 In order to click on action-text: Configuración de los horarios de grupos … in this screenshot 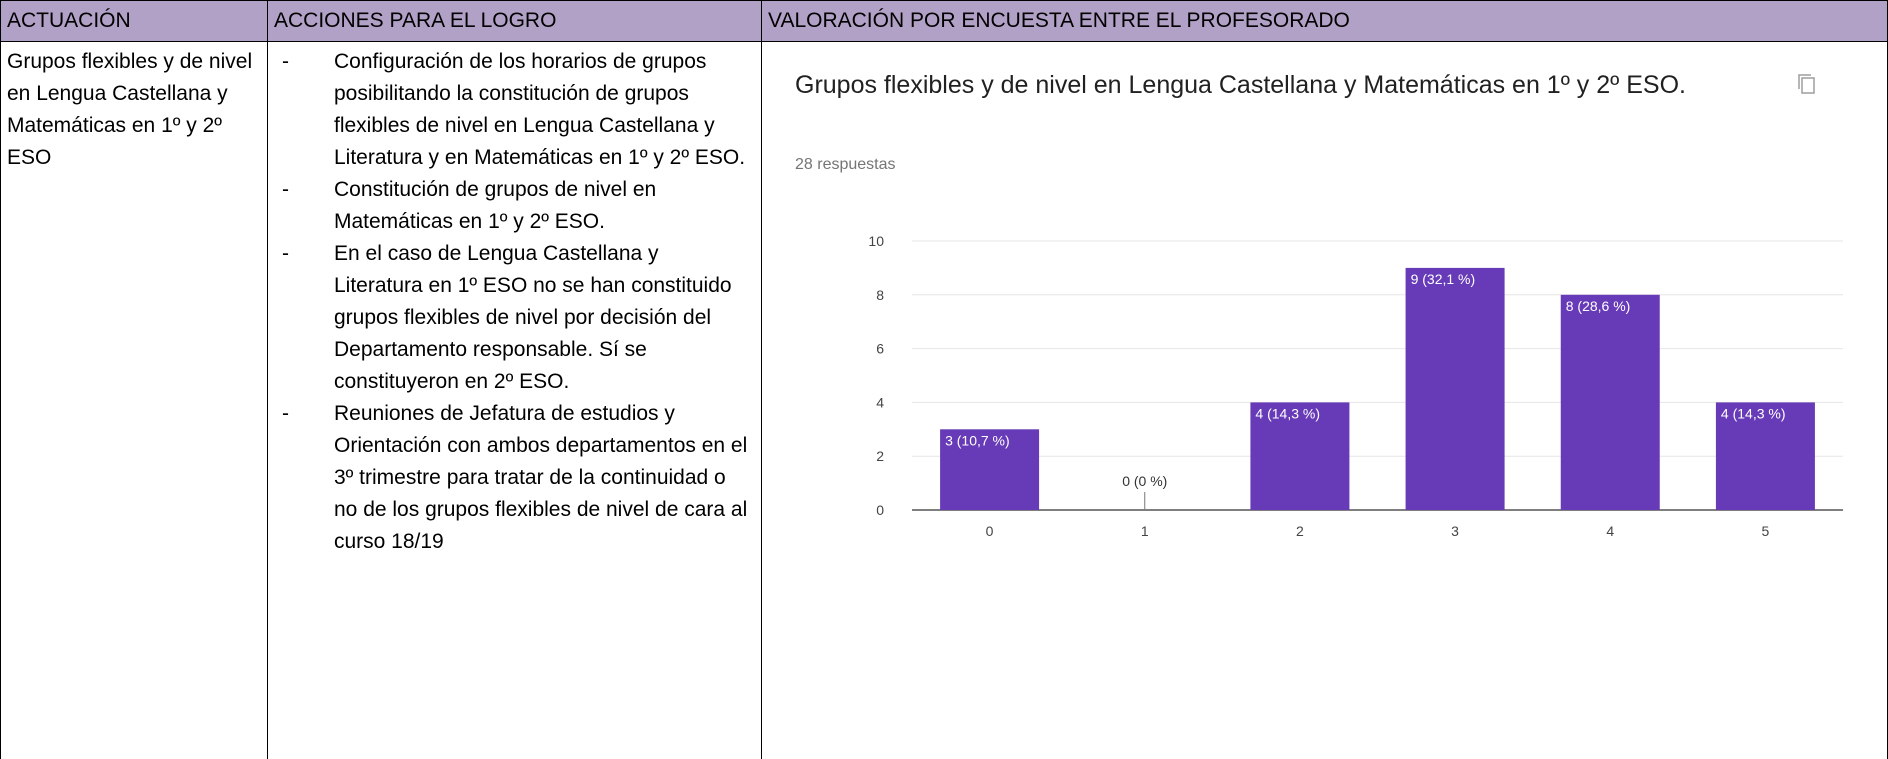, I will do `click(540, 109)`.